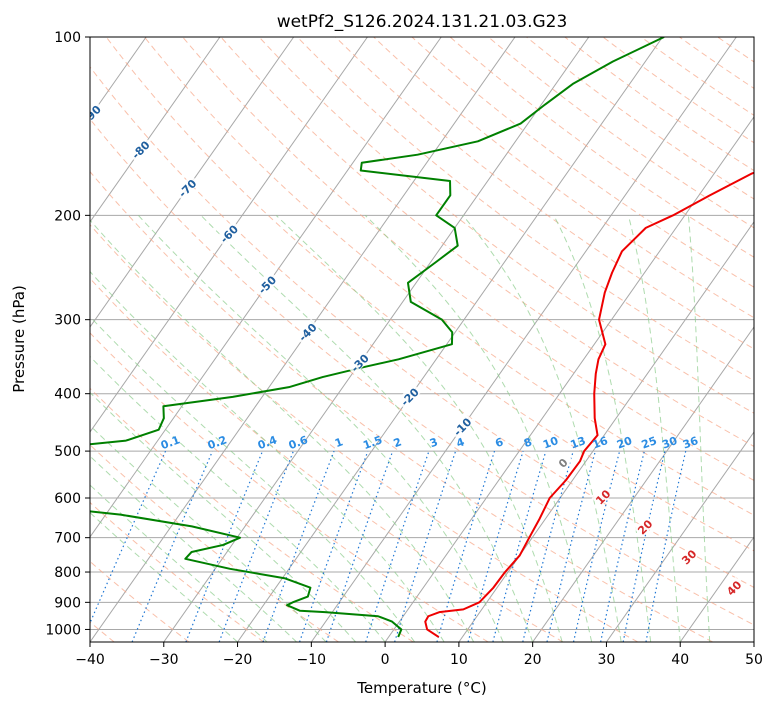 The image size is (775, 708). What do you see at coordinates (339, 442) in the screenshot?
I see `mixing-ratio-label: 1` at bounding box center [339, 442].